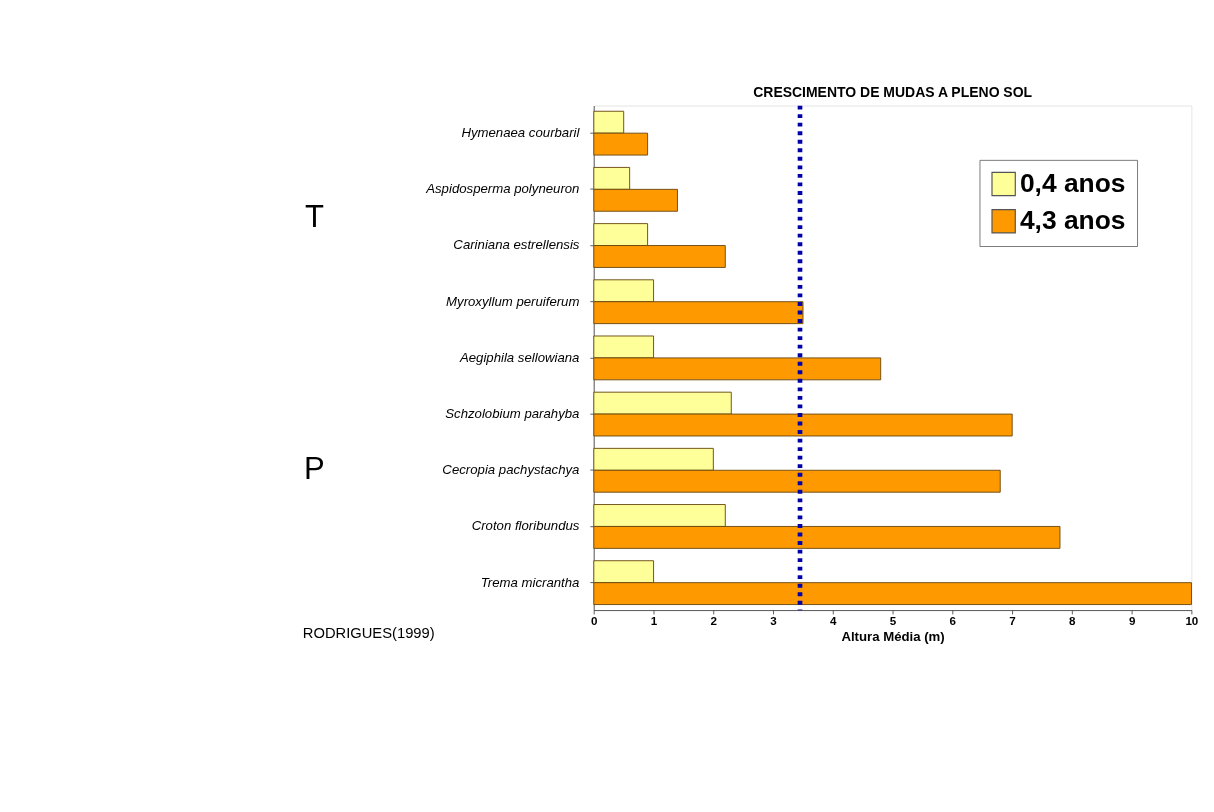  Describe the element at coordinates (1073, 621) in the screenshot. I see `x-tick-label: 8` at that location.